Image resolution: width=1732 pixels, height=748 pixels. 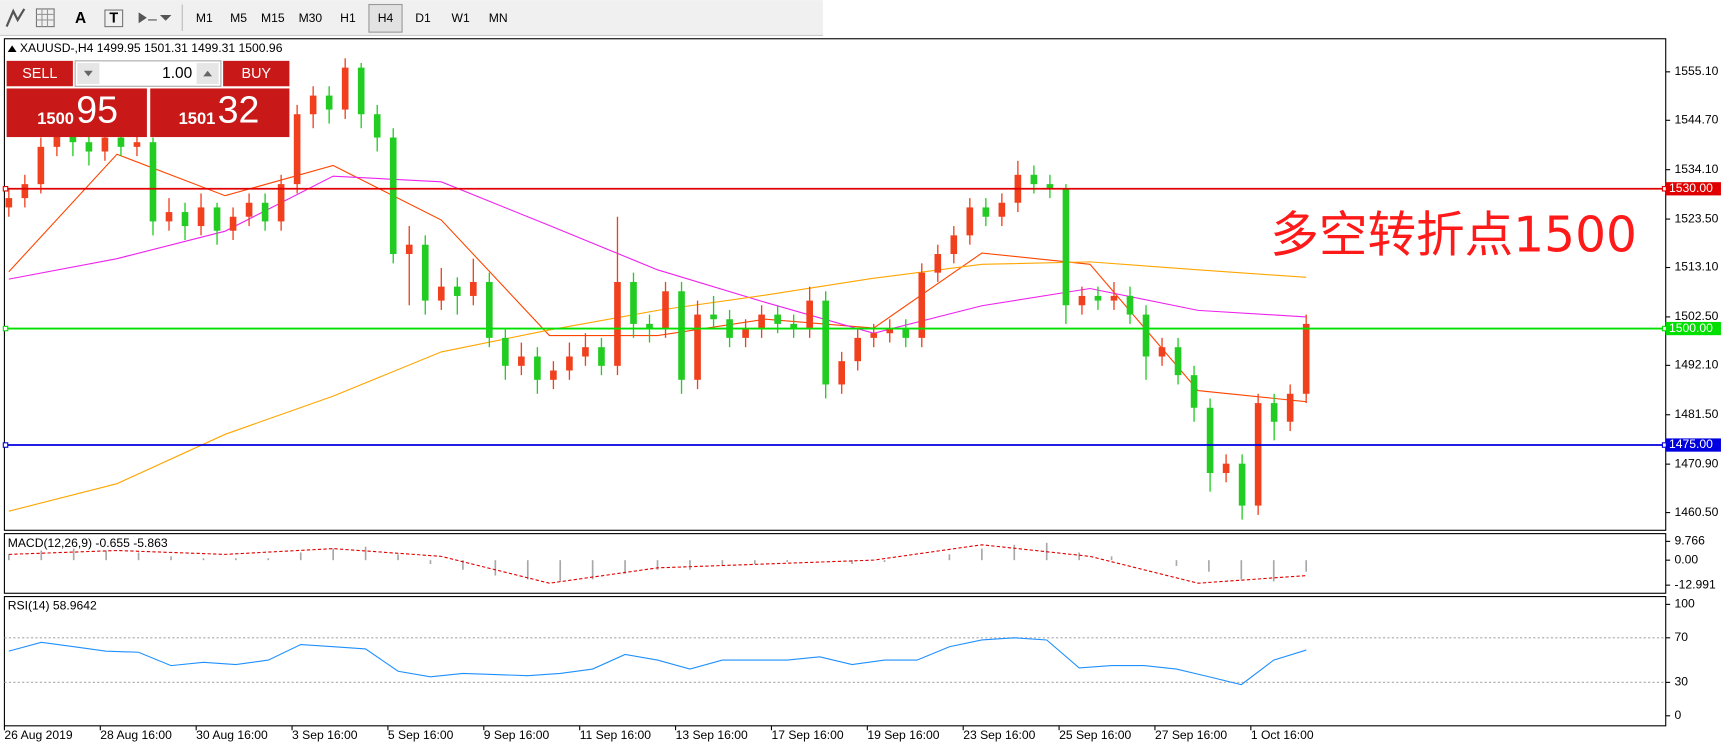 I want to click on timeframe-button: MN, so click(x=498, y=18).